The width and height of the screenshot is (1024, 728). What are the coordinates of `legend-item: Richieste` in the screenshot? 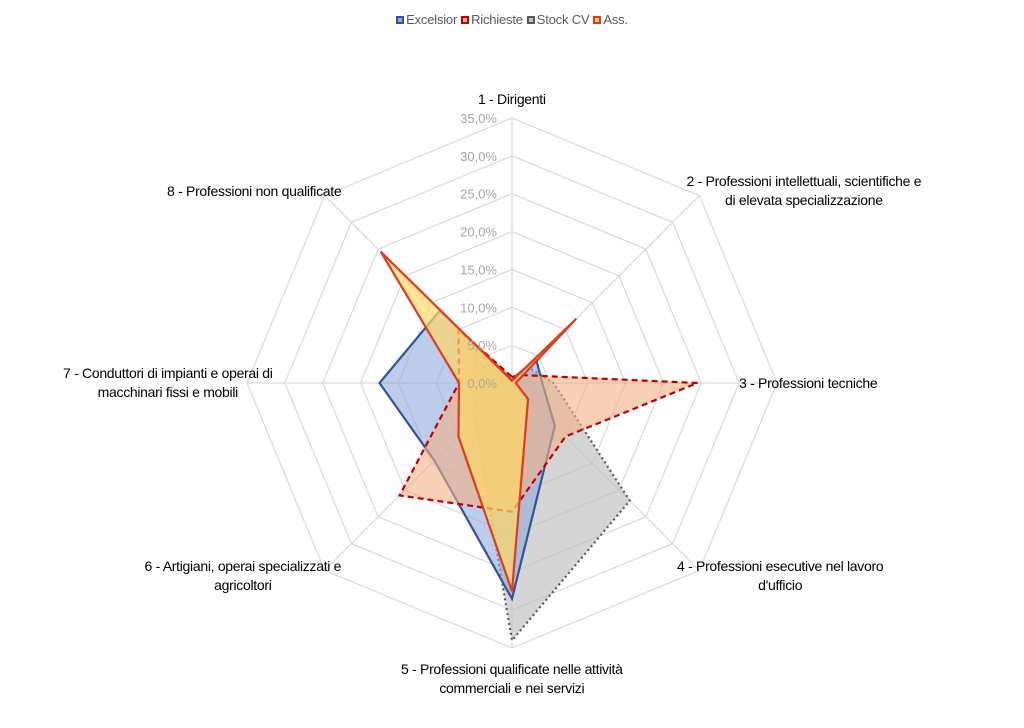 It's located at (492, 19).